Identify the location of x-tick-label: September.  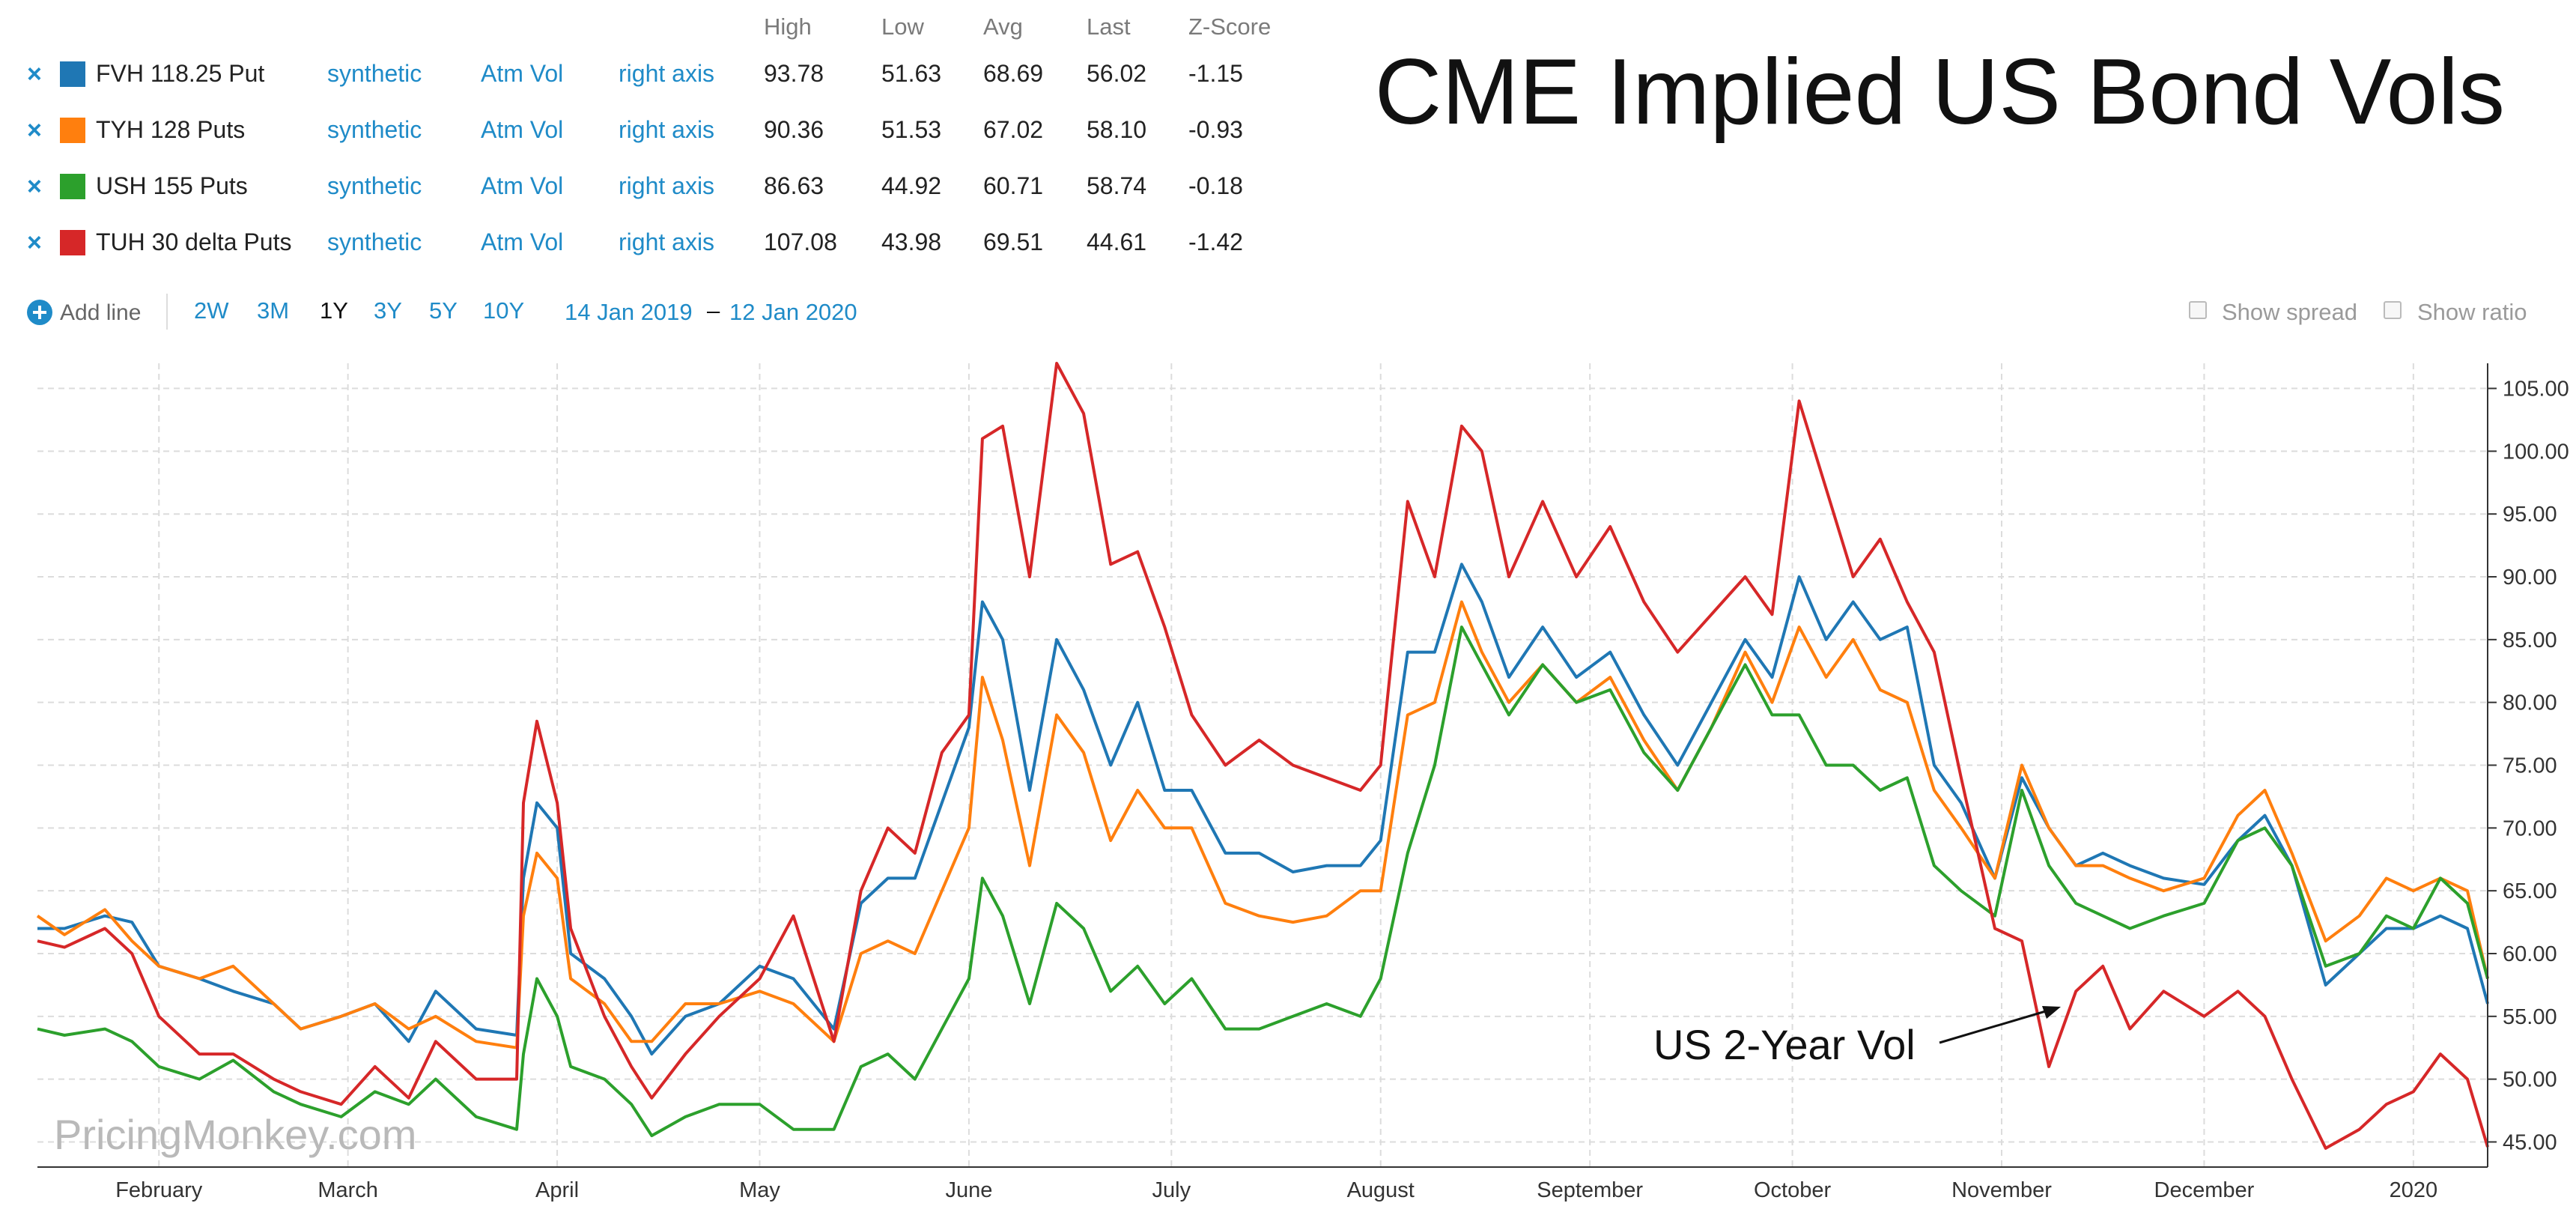
(1590, 1190).